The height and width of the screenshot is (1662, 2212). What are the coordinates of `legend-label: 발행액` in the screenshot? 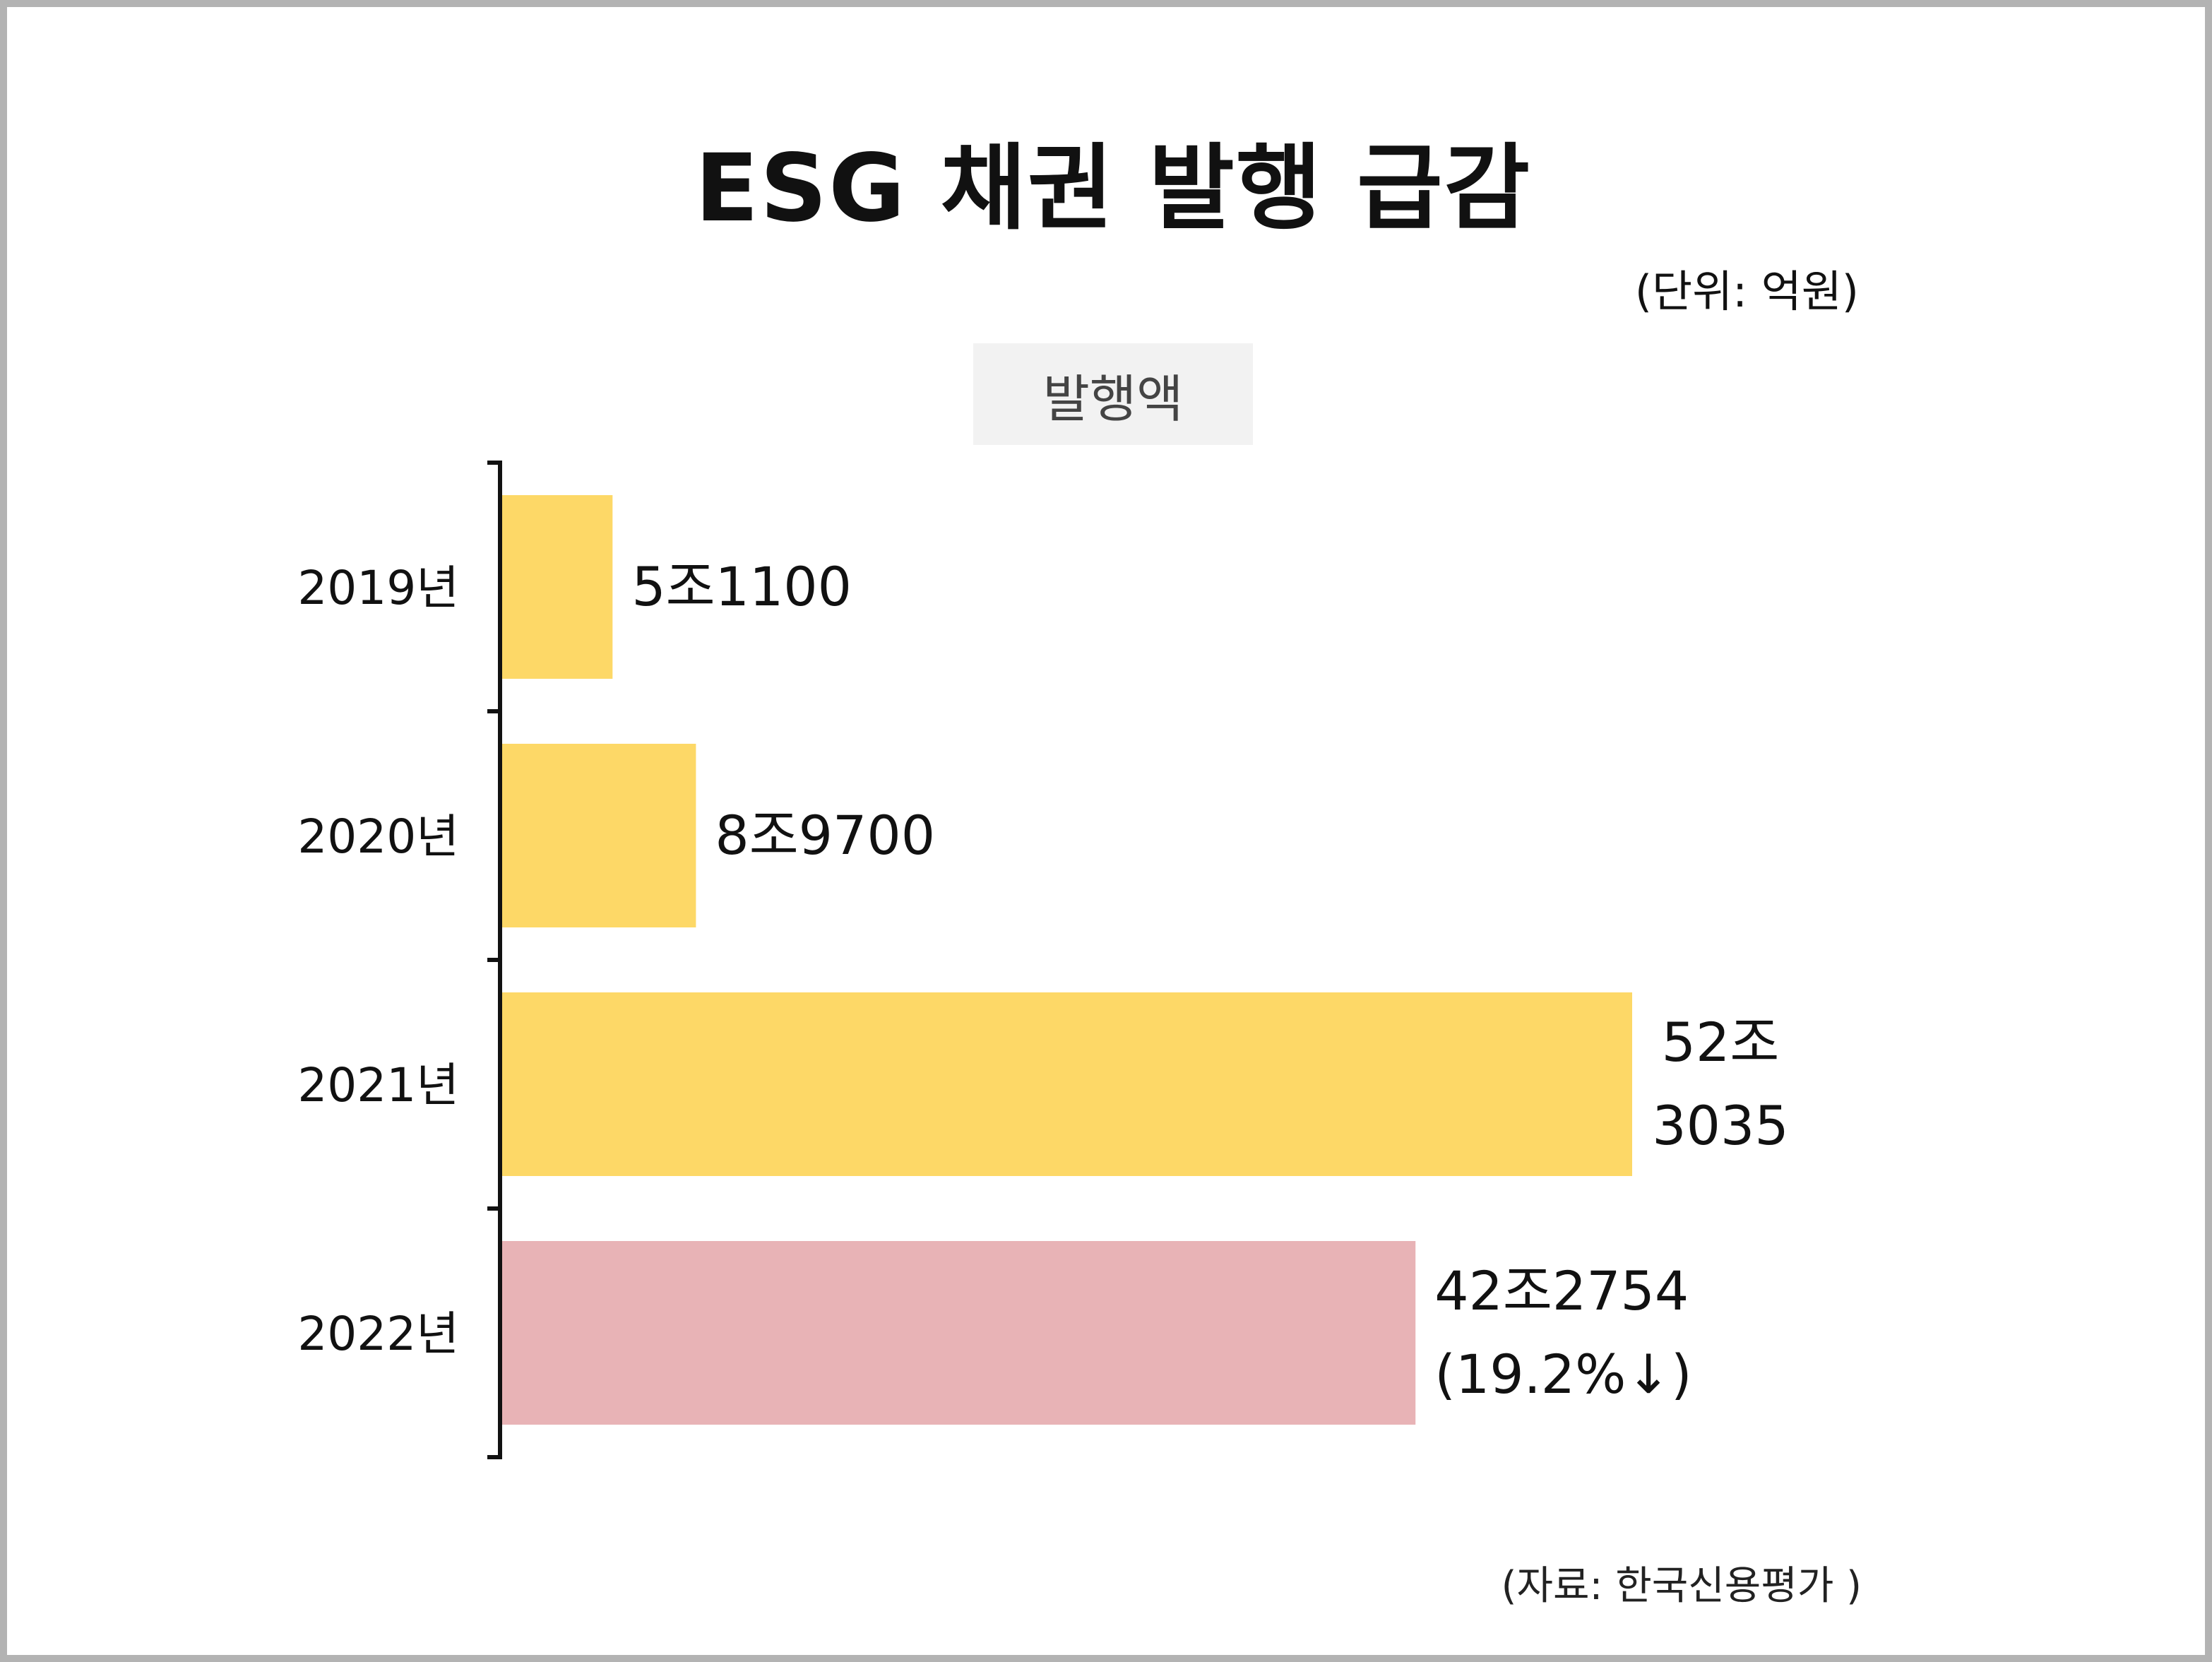 It's located at (1113, 399).